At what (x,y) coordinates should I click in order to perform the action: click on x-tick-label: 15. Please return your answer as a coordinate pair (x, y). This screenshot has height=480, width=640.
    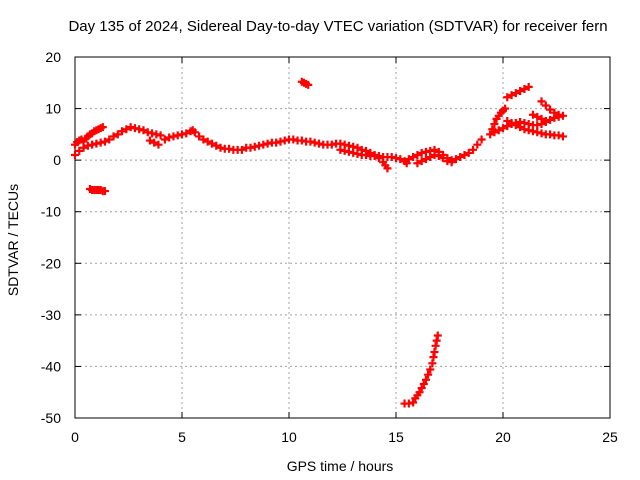
    Looking at the image, I should click on (396, 437).